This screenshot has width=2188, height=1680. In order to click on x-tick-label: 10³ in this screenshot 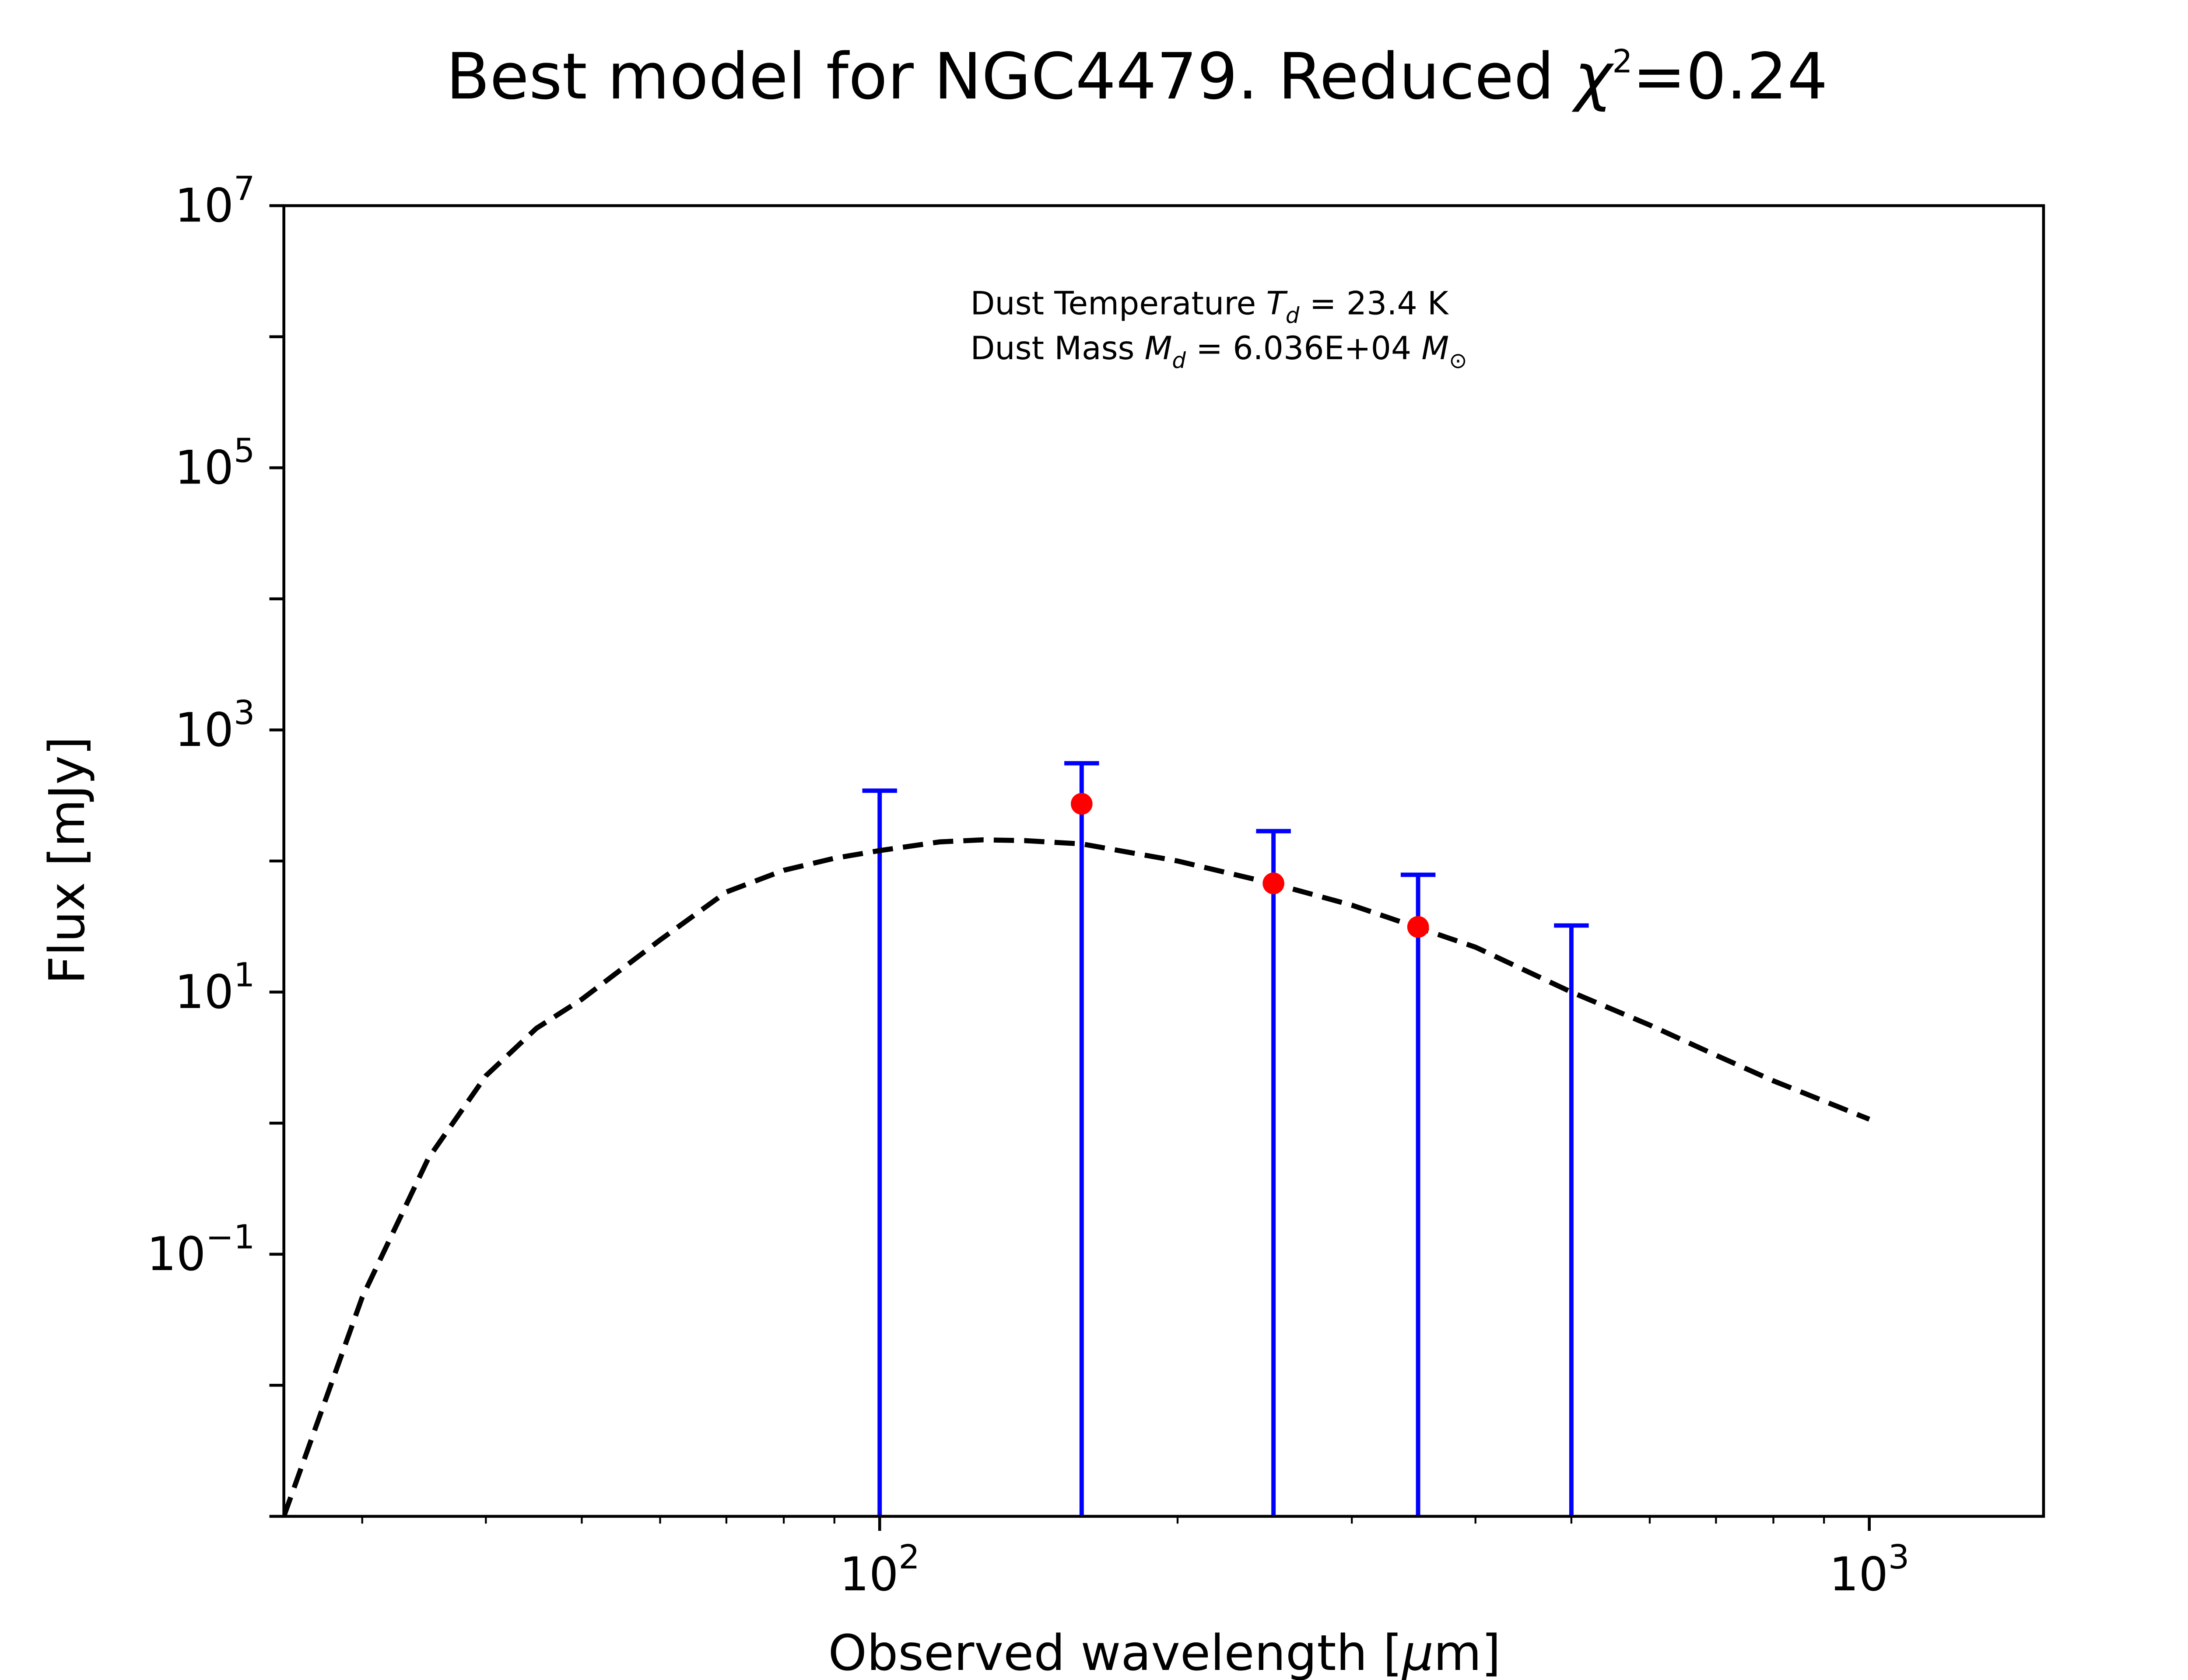, I will do `click(1869, 1569)`.